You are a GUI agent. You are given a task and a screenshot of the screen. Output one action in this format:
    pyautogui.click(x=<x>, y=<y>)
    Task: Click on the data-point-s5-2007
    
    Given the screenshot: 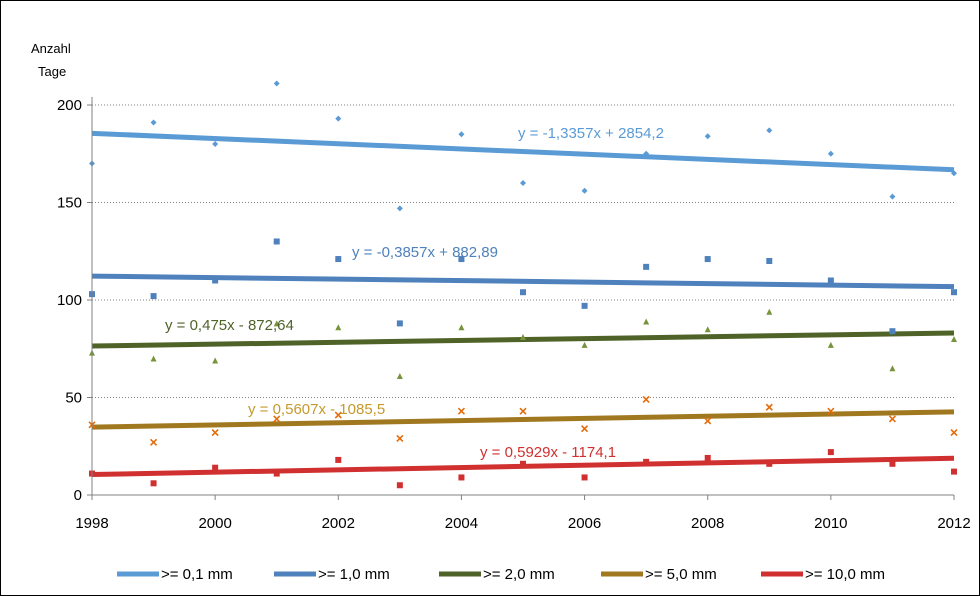 What is the action you would take?
    pyautogui.click(x=646, y=461)
    